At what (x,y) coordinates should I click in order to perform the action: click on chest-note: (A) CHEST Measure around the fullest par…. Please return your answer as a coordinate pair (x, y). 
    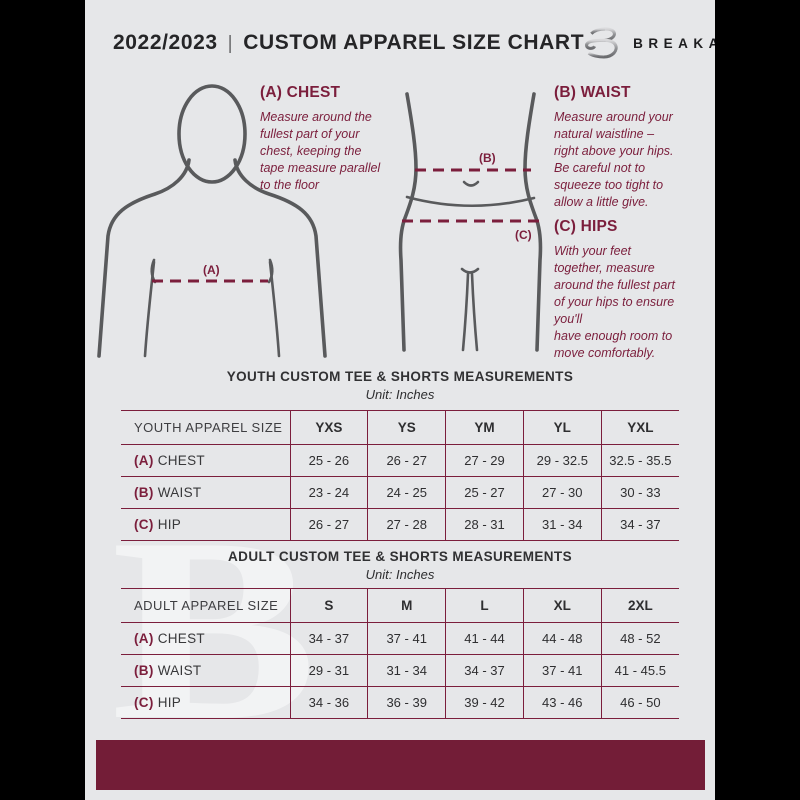
    Looking at the image, I should click on (347, 139).